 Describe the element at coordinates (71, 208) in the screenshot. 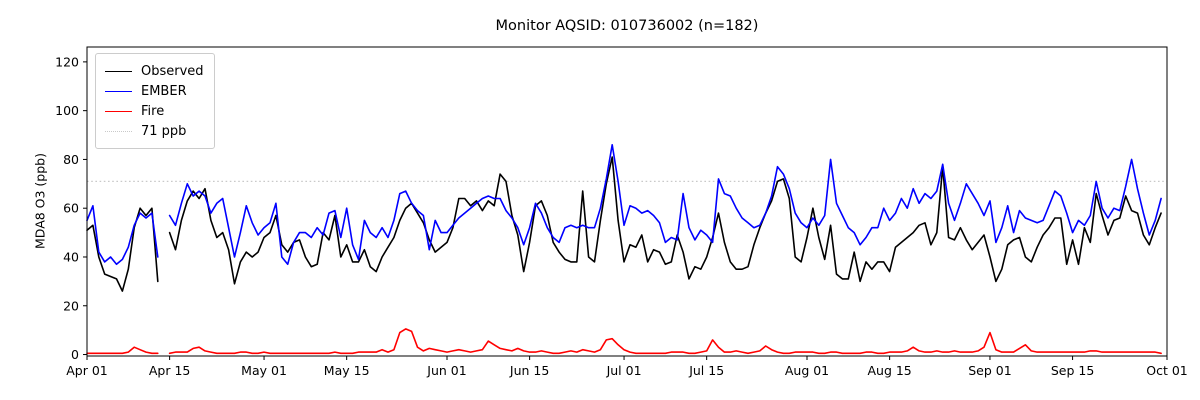

I see `y-tick-label: 60` at that location.